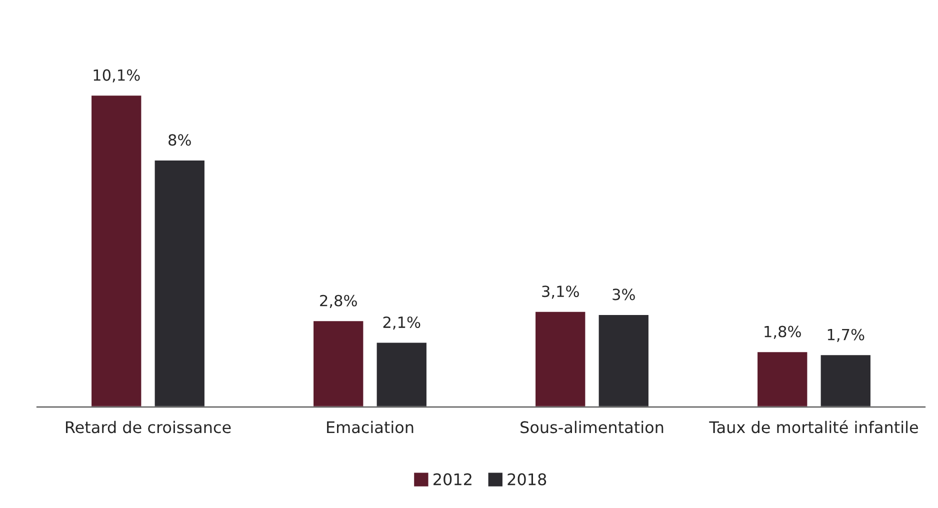 The width and height of the screenshot is (938, 508). What do you see at coordinates (527, 479) in the screenshot?
I see `legend-label: 2018` at bounding box center [527, 479].